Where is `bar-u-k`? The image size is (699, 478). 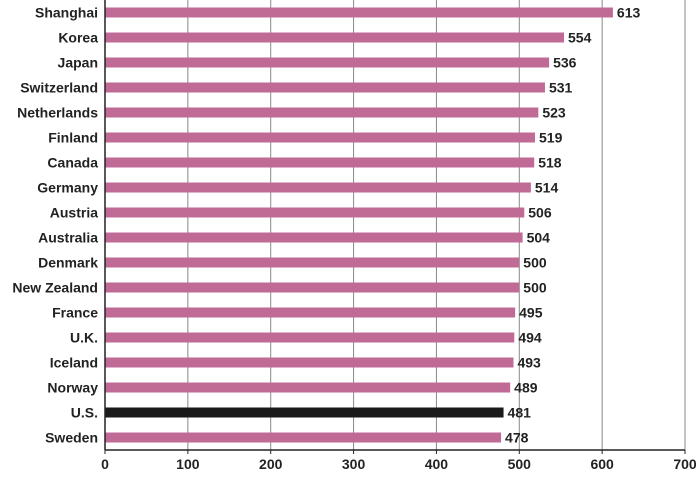
bar-u-k is located at coordinates (310, 337).